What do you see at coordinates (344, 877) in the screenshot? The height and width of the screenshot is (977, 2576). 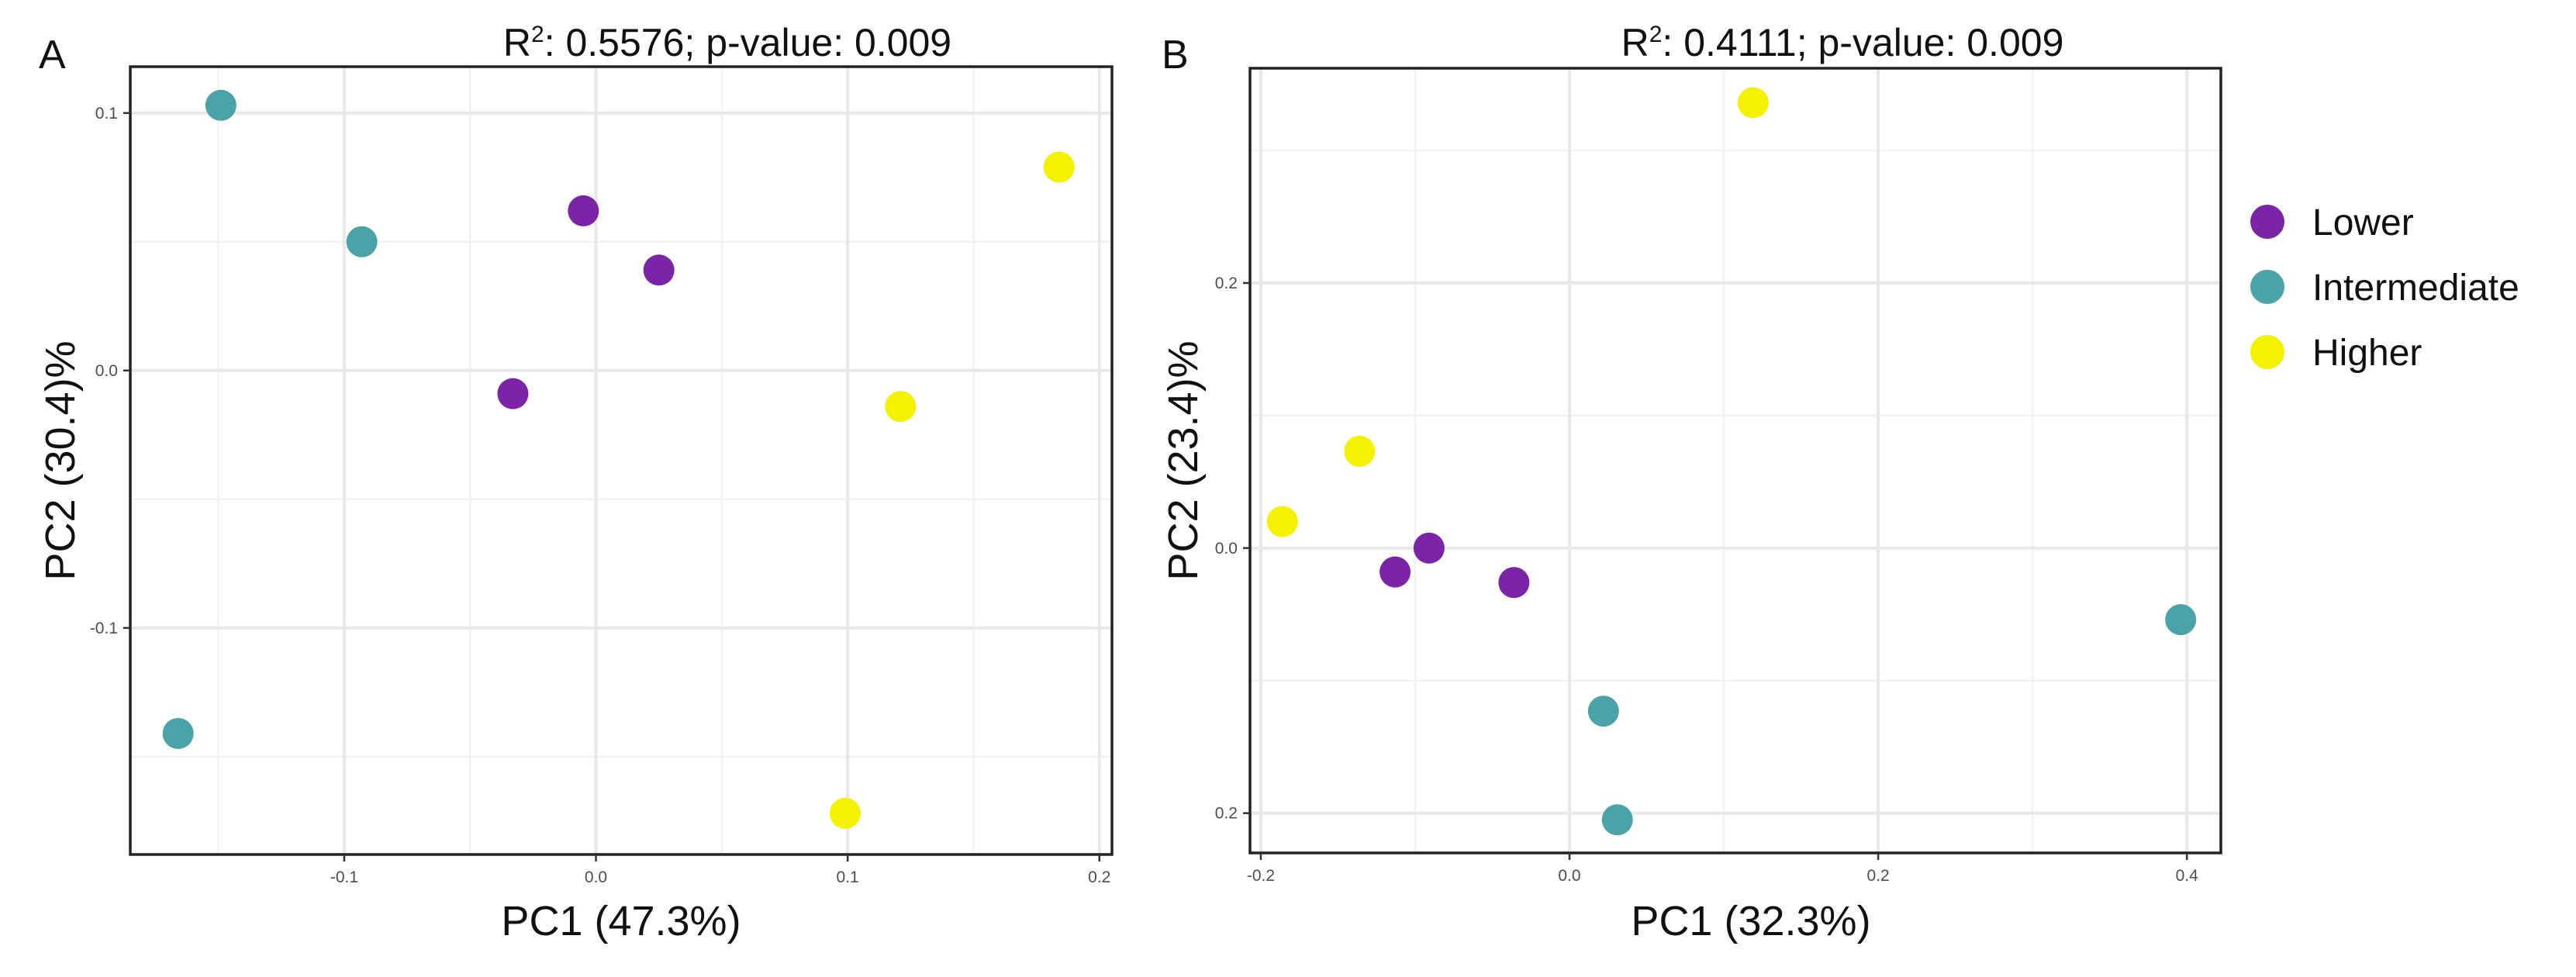 I see `x-tick-label: -0.1` at bounding box center [344, 877].